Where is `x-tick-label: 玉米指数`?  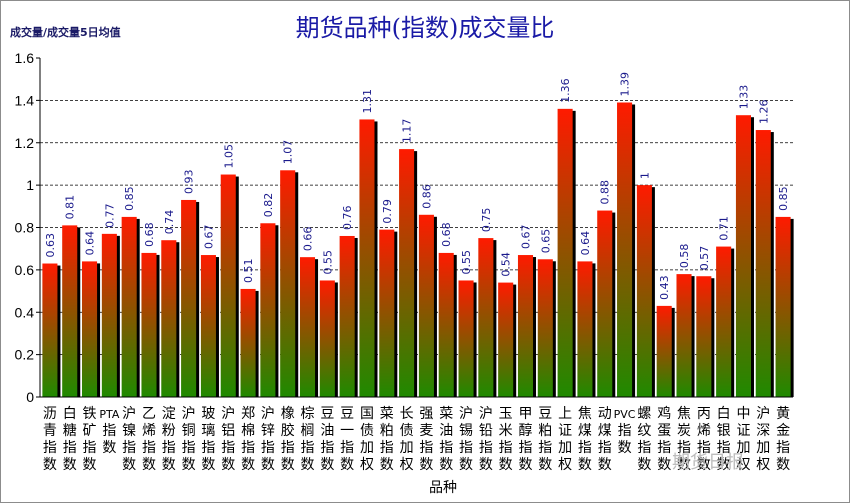 x-tick-label: 玉米指数 is located at coordinates (506, 439).